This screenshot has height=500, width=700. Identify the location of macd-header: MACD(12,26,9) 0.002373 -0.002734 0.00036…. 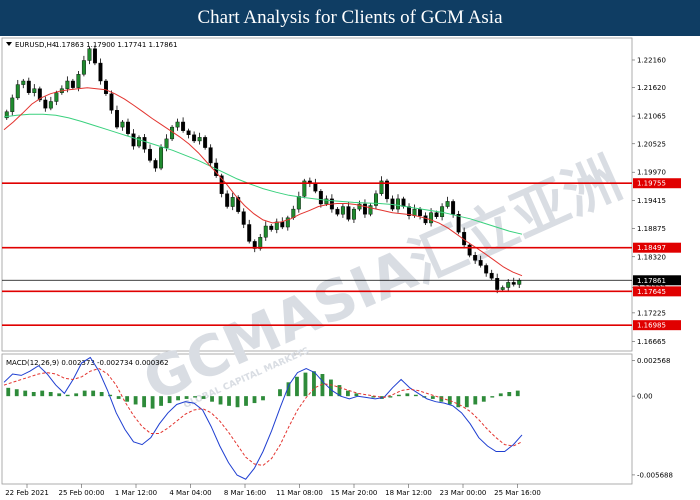
(87, 363).